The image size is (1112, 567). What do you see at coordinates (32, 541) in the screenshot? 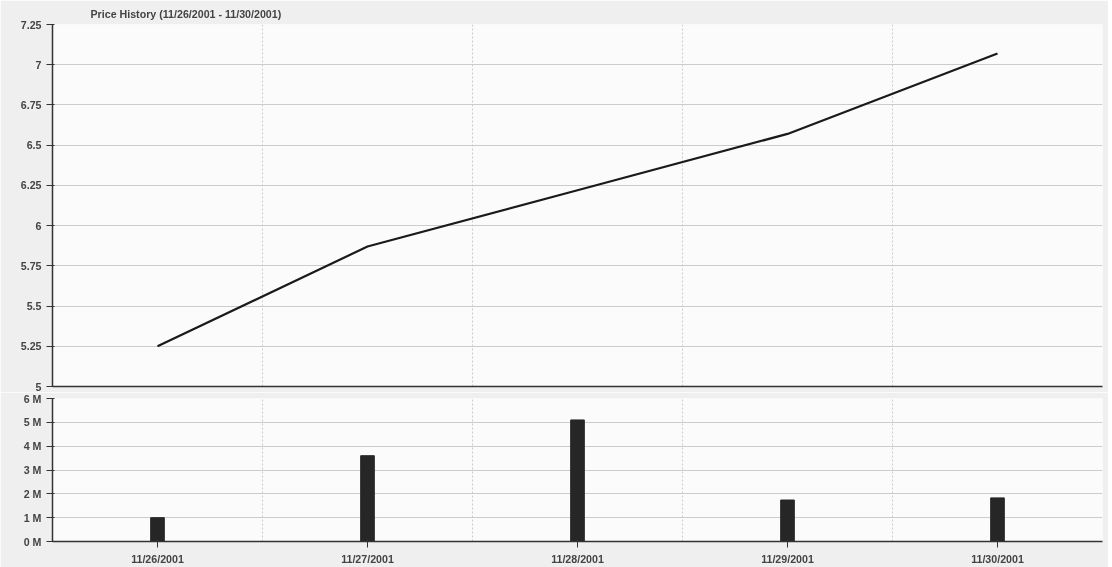
I see `y-tick-label: 0 M` at bounding box center [32, 541].